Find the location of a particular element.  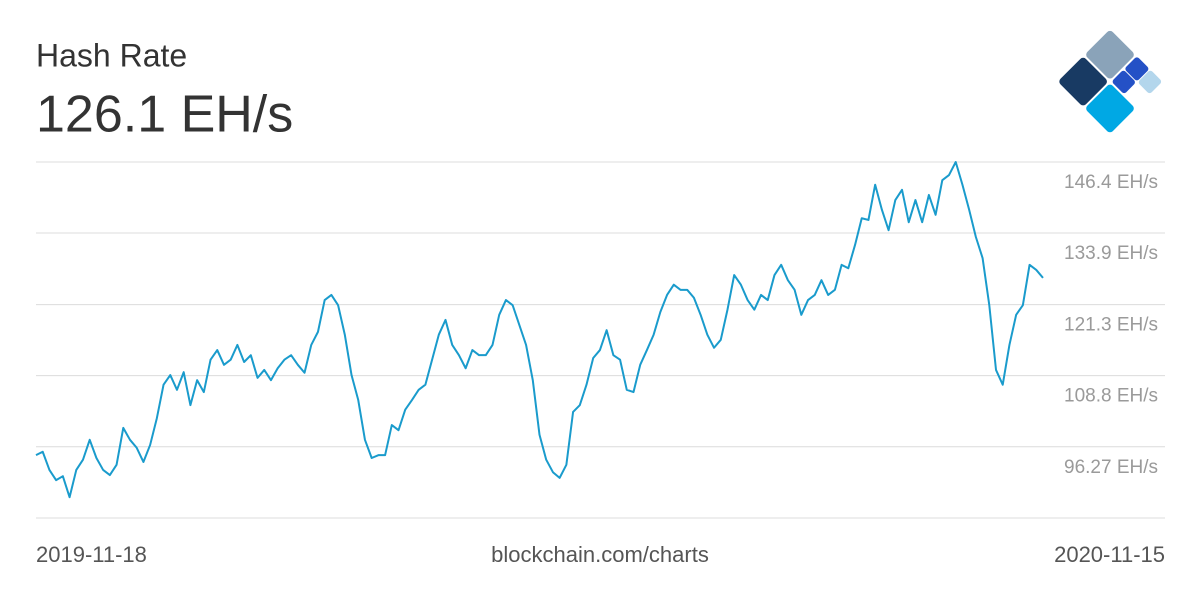

y-tick-label: 146.4 EH/s is located at coordinates (1111, 182).